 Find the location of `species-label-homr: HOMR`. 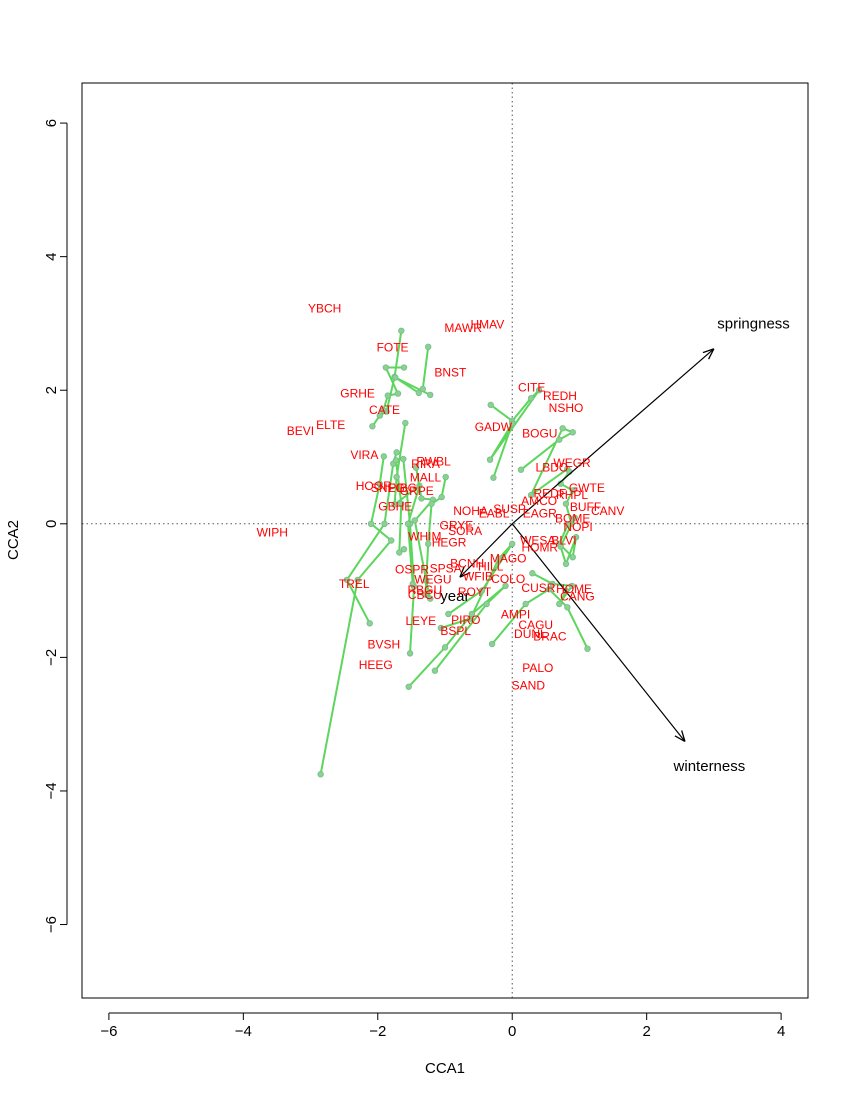

species-label-homr: HOMR is located at coordinates (539, 548).